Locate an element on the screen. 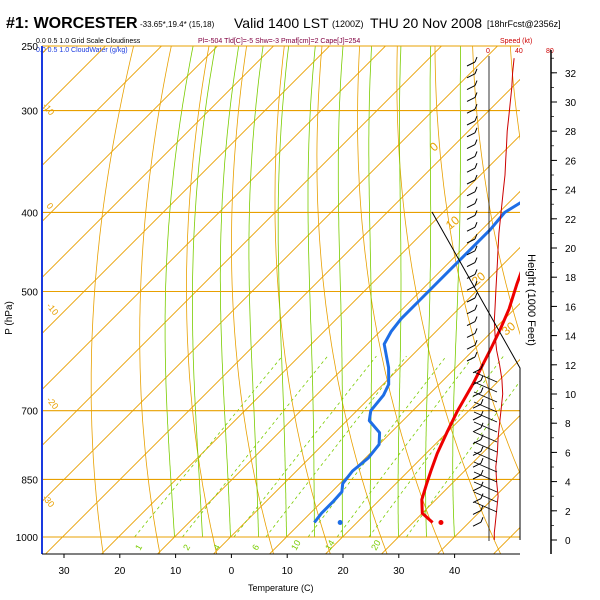 This screenshot has width=600, height=600. height-tick-label: 30 is located at coordinates (571, 103).